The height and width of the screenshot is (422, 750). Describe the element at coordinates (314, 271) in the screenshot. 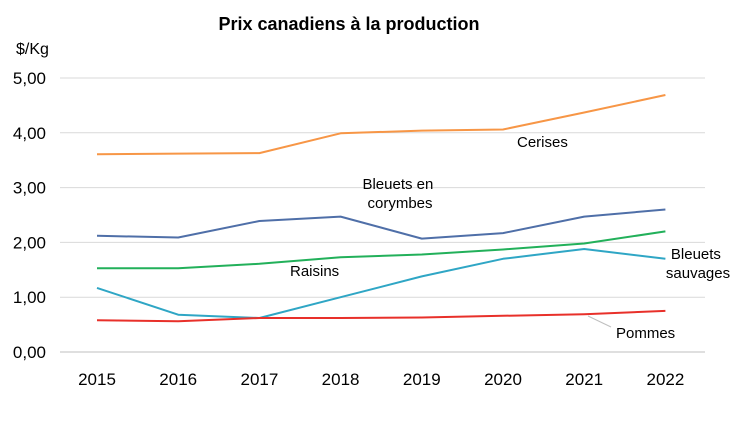

I see `series-label-raisins: Raisins` at that location.